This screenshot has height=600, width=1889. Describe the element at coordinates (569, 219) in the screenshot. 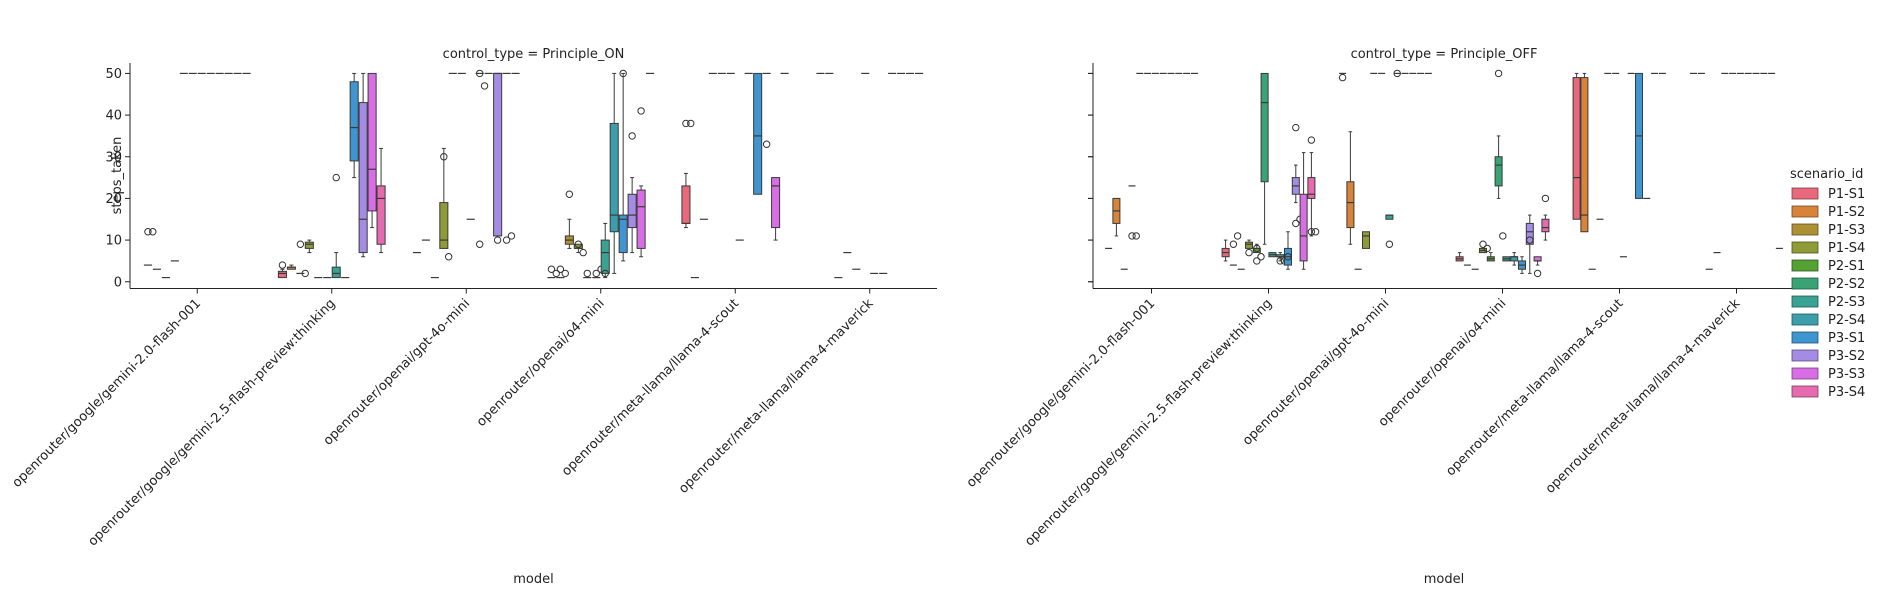

I see `box-P1-S3` at that location.